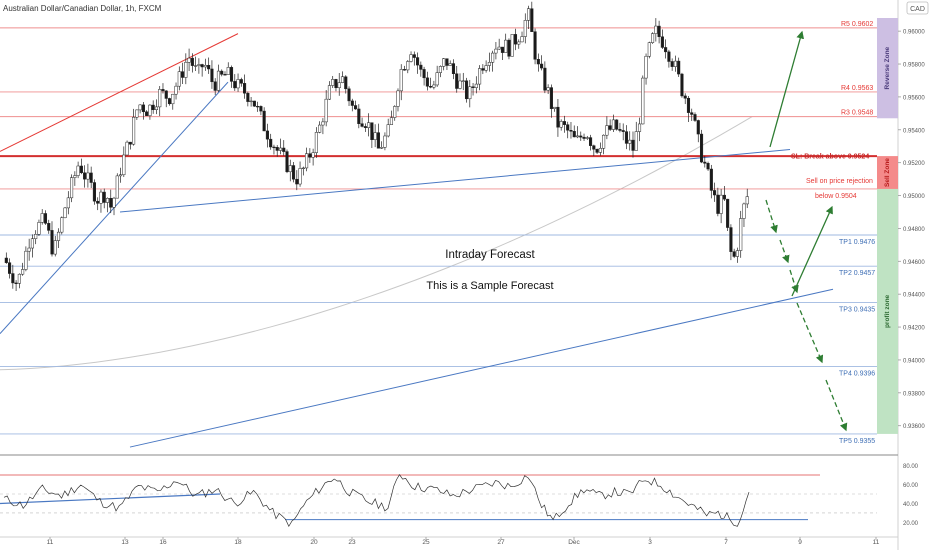 This screenshot has height=550, width=932. I want to click on level-label-tp2: TP2 0.9457, so click(857, 273).